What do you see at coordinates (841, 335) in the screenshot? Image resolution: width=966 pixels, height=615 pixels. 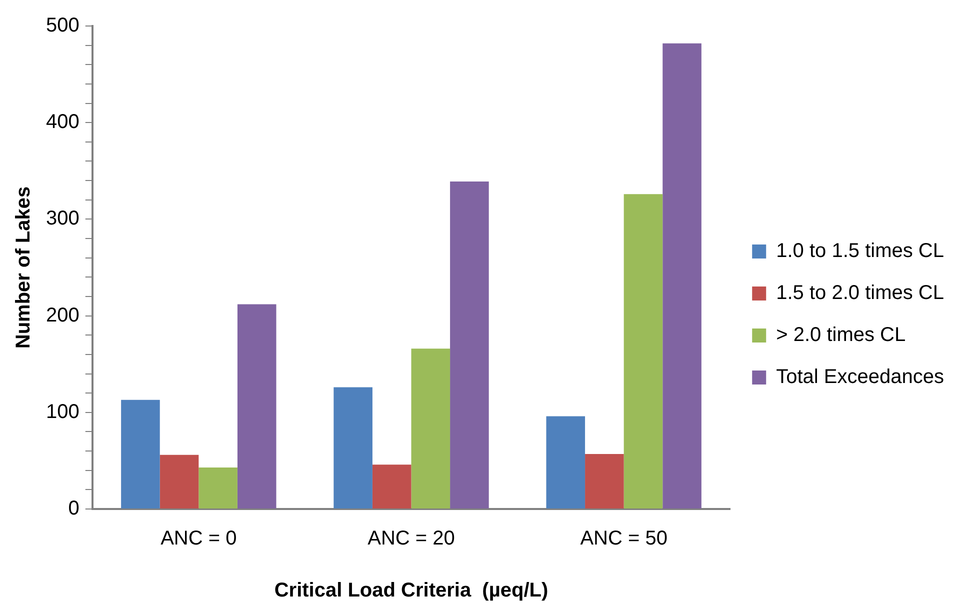 I see `legend-label: > 2.0 times CL` at bounding box center [841, 335].